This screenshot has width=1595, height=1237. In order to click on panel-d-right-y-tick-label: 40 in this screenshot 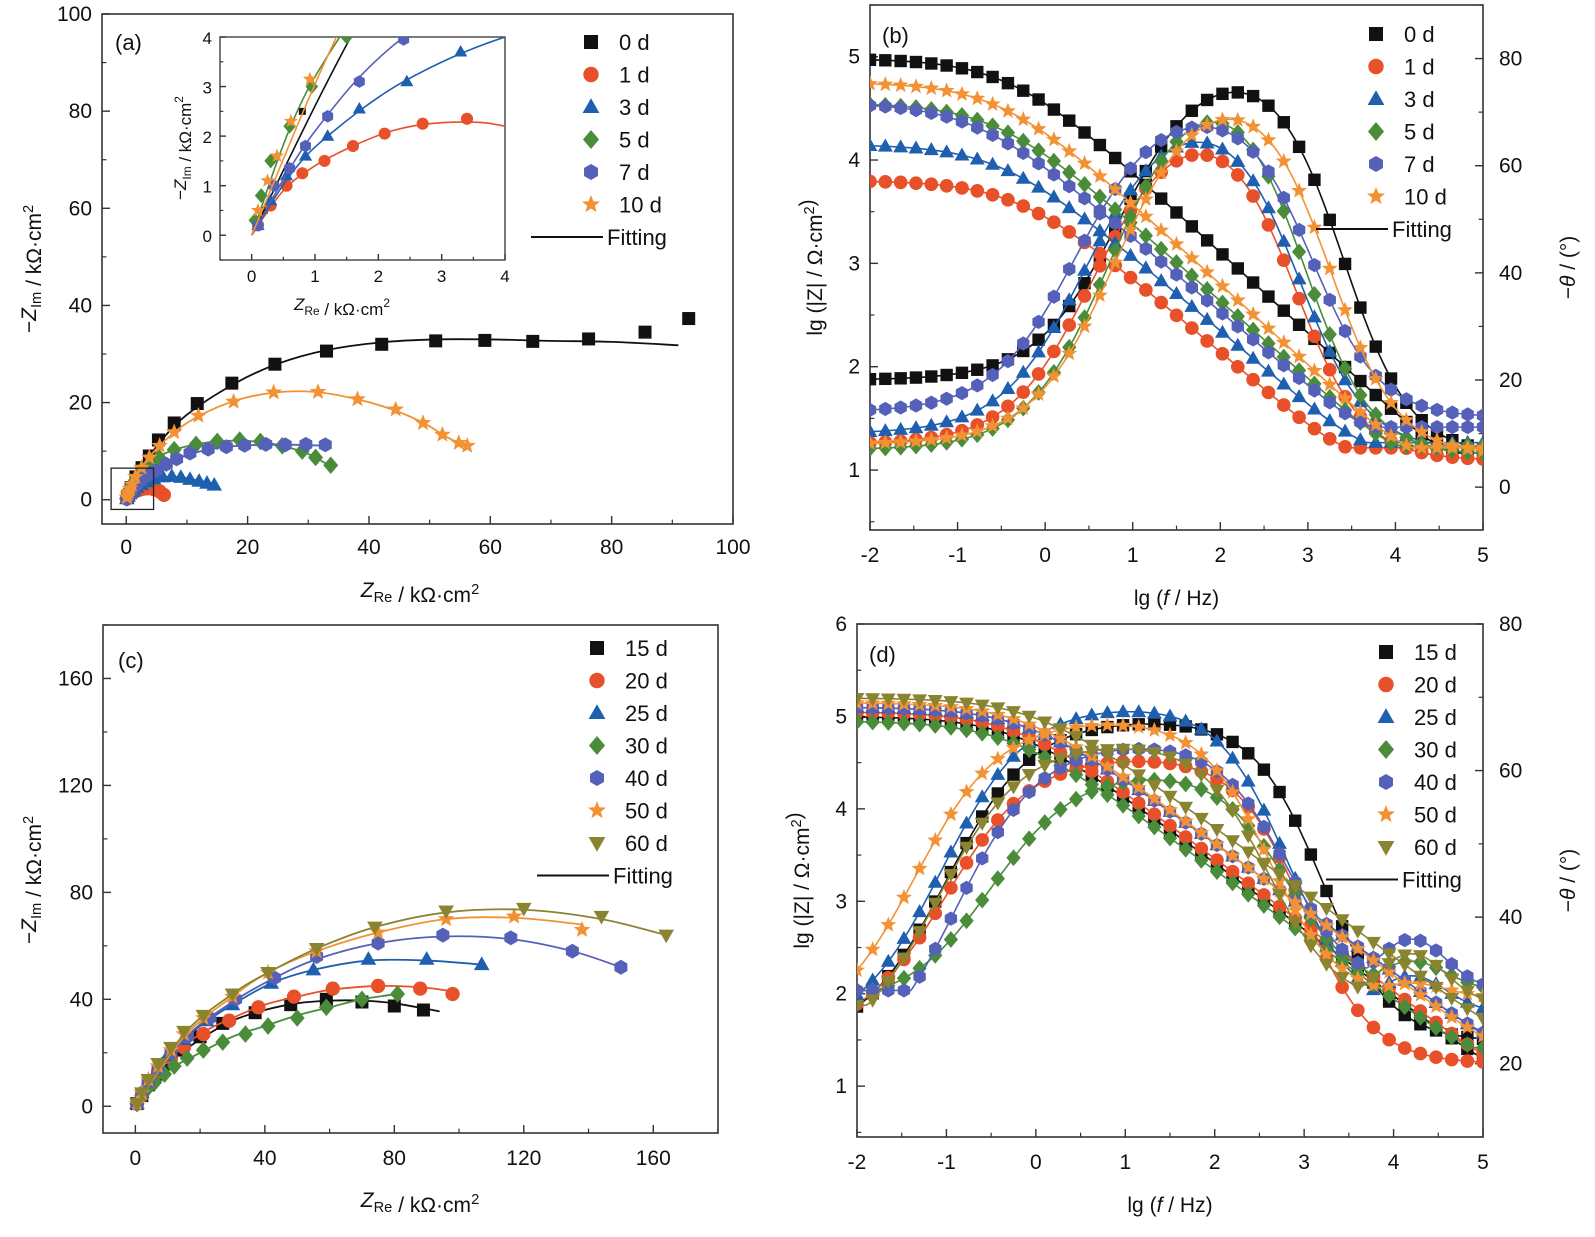, I will do `click(1510, 917)`.